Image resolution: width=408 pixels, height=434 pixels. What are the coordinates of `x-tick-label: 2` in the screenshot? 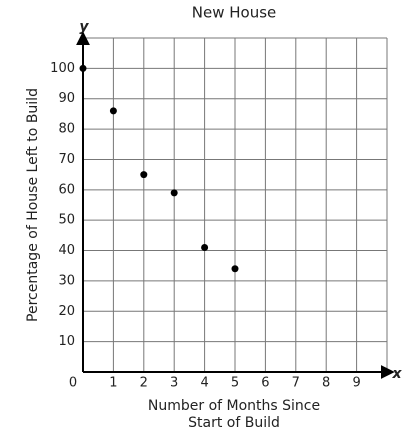 It's located at (144, 383).